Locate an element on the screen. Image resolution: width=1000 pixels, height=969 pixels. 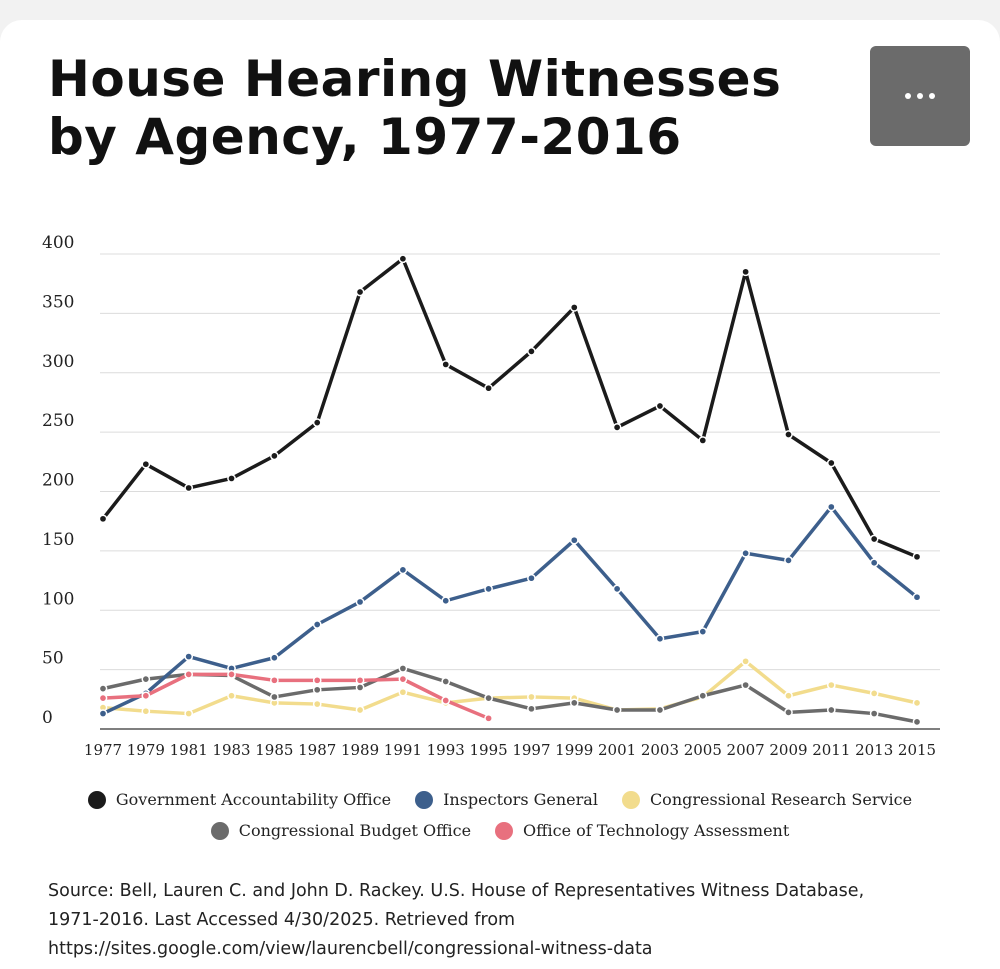
x-tick-label: 2005 is located at coordinates (703, 750).